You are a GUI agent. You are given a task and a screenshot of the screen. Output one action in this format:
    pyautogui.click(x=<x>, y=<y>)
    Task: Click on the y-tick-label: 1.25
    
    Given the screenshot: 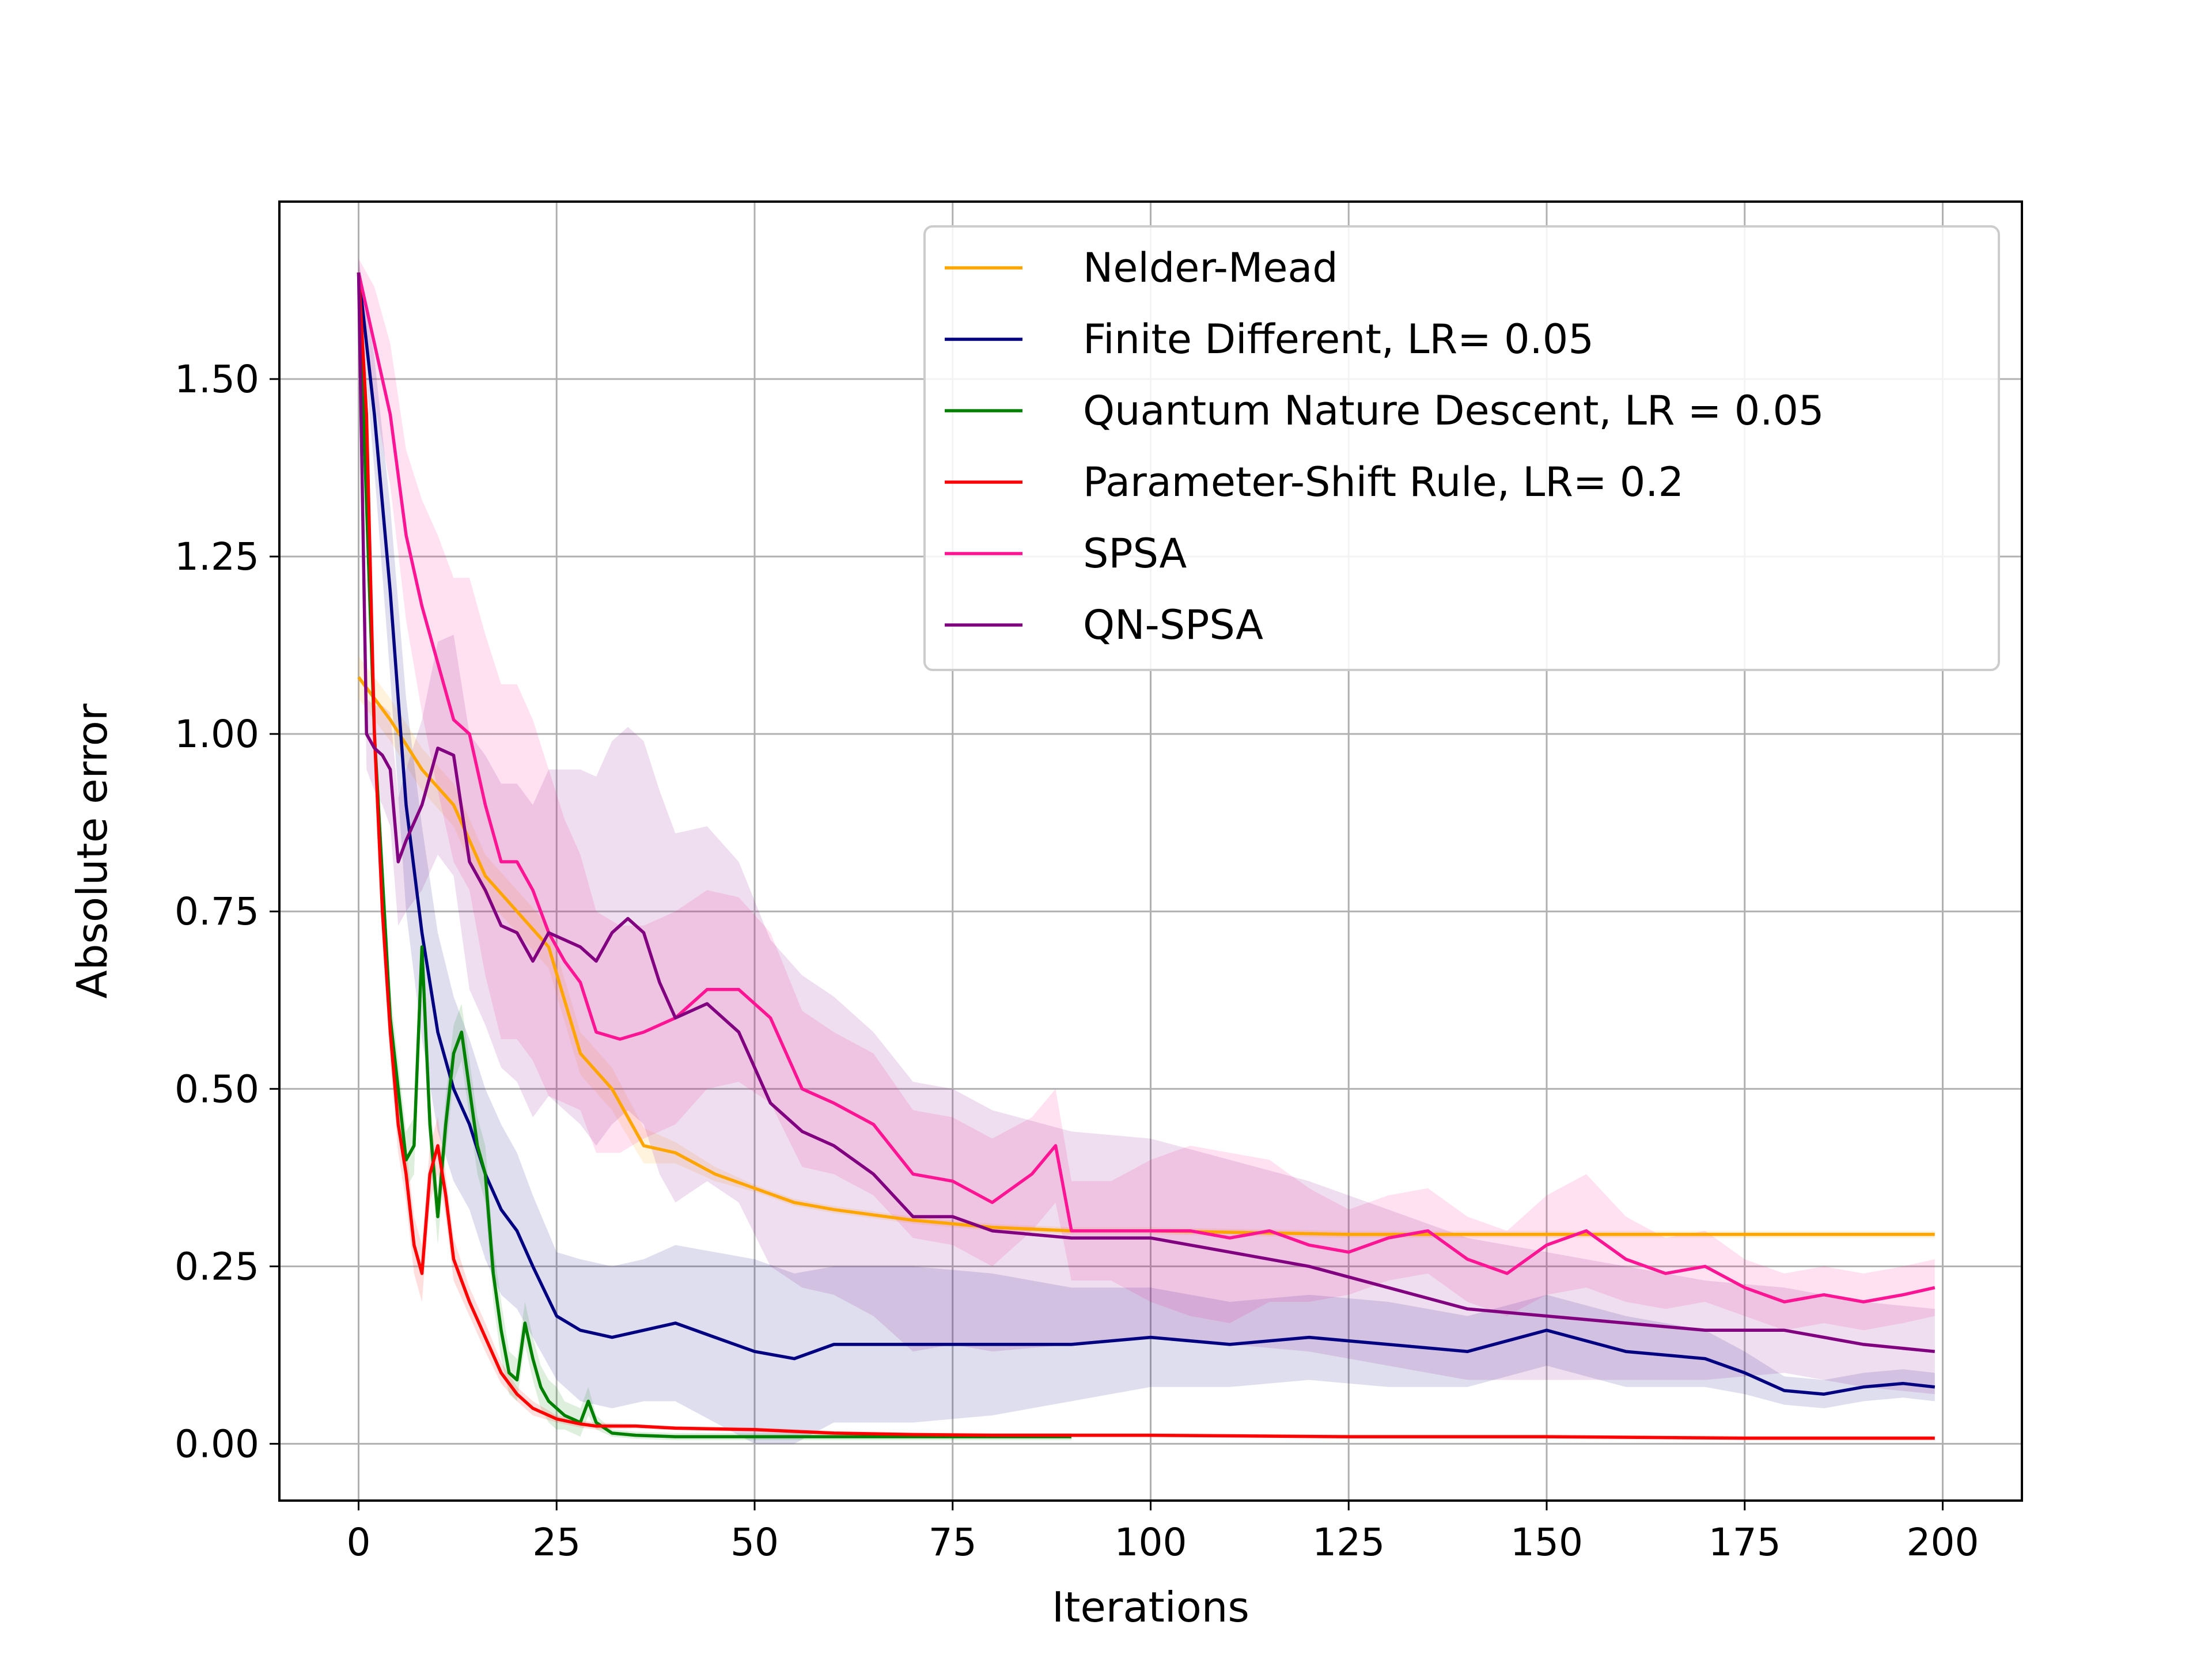 What is the action you would take?
    pyautogui.click(x=217, y=557)
    